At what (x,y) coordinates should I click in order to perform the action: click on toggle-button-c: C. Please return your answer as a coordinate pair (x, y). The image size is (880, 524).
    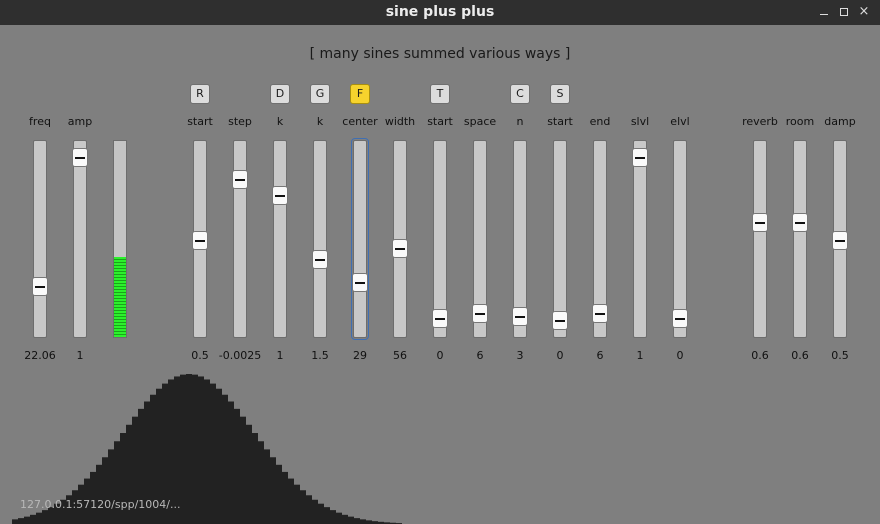
    Looking at the image, I should click on (520, 94).